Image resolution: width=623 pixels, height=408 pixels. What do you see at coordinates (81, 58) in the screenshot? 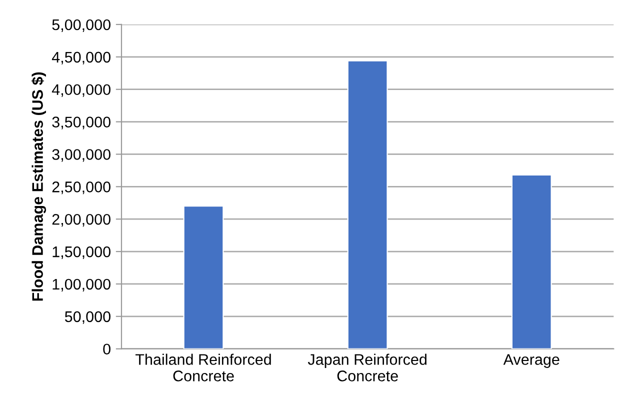
I see `y-tick-label: 4,50,000` at bounding box center [81, 58].